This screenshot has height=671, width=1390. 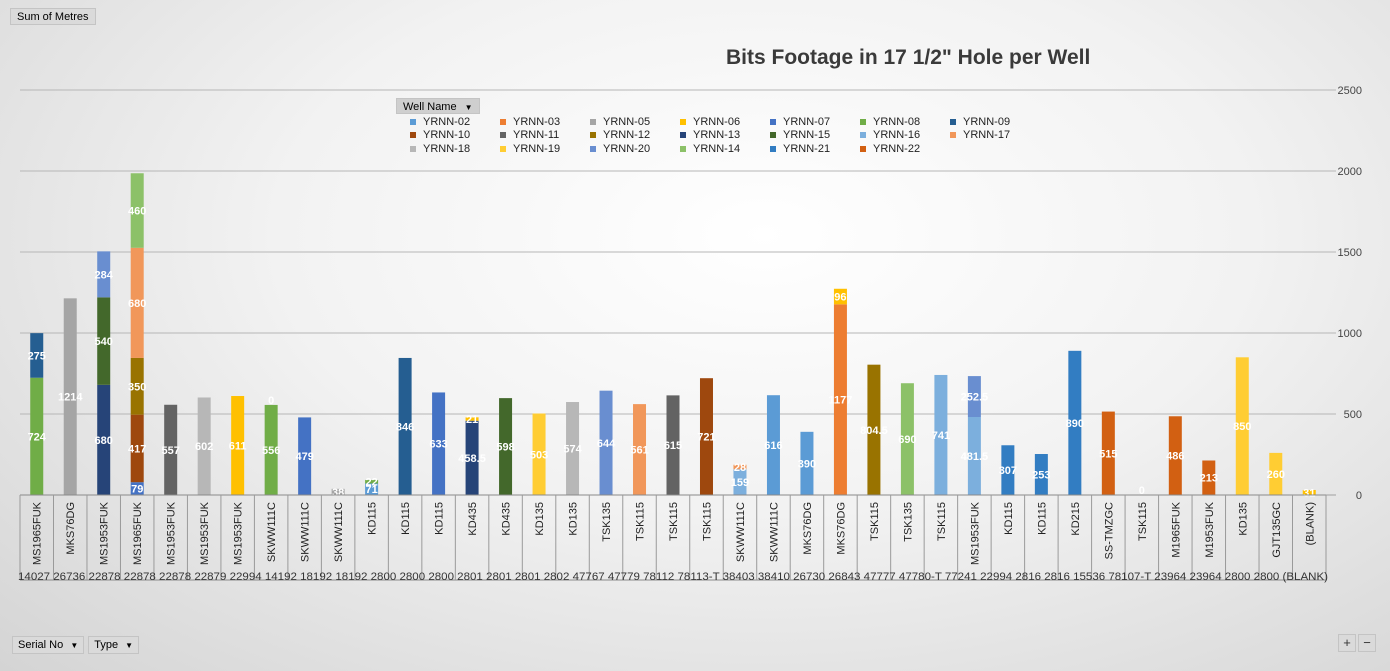 What do you see at coordinates (1108, 454) in the screenshot?
I see `data-label: 515` at bounding box center [1108, 454].